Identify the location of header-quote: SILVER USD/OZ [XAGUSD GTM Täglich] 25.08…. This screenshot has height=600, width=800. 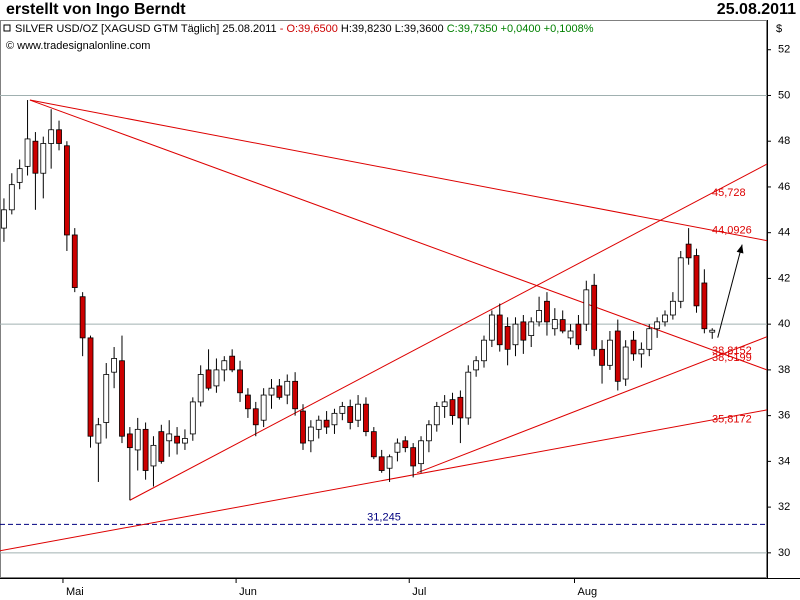
(304, 29).